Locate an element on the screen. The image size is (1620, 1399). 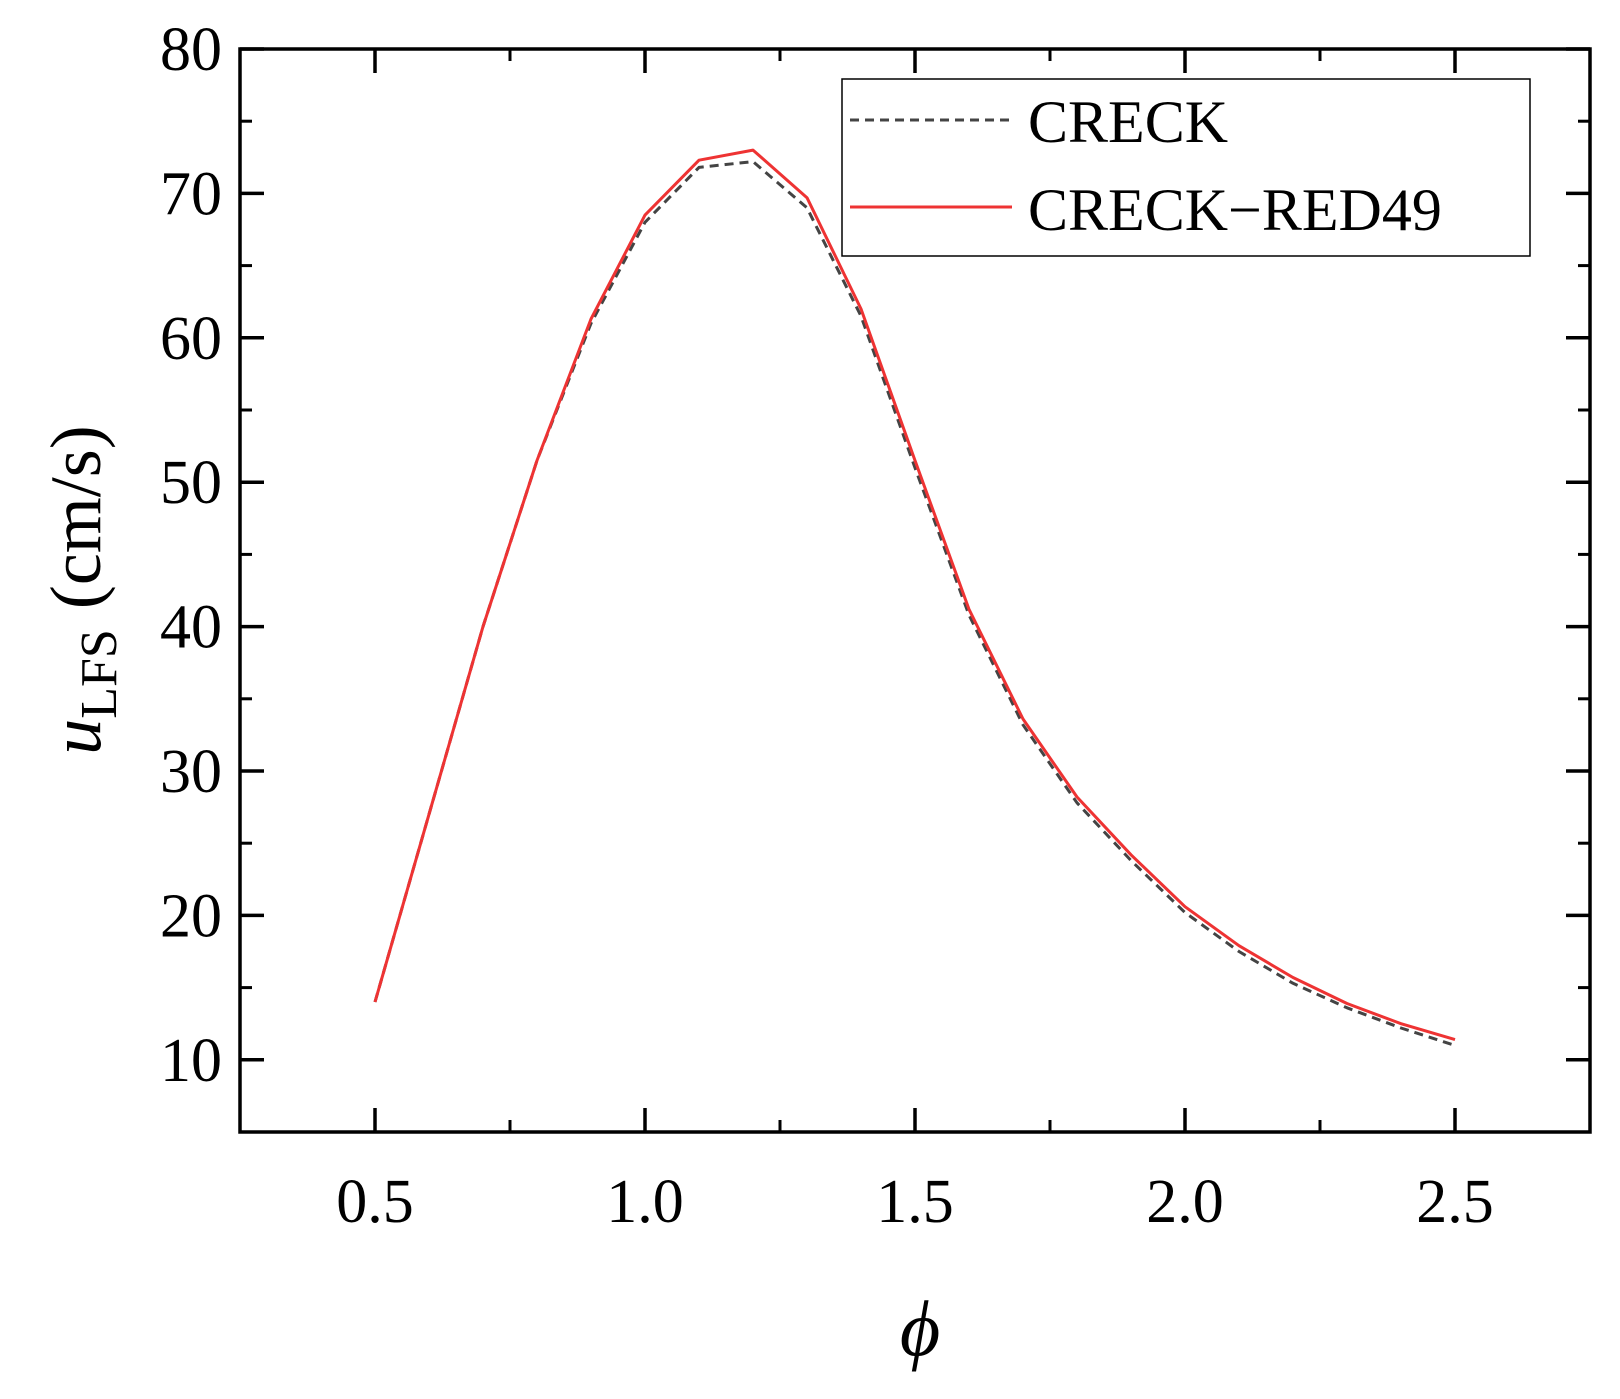
legend-box is located at coordinates (1186, 167).